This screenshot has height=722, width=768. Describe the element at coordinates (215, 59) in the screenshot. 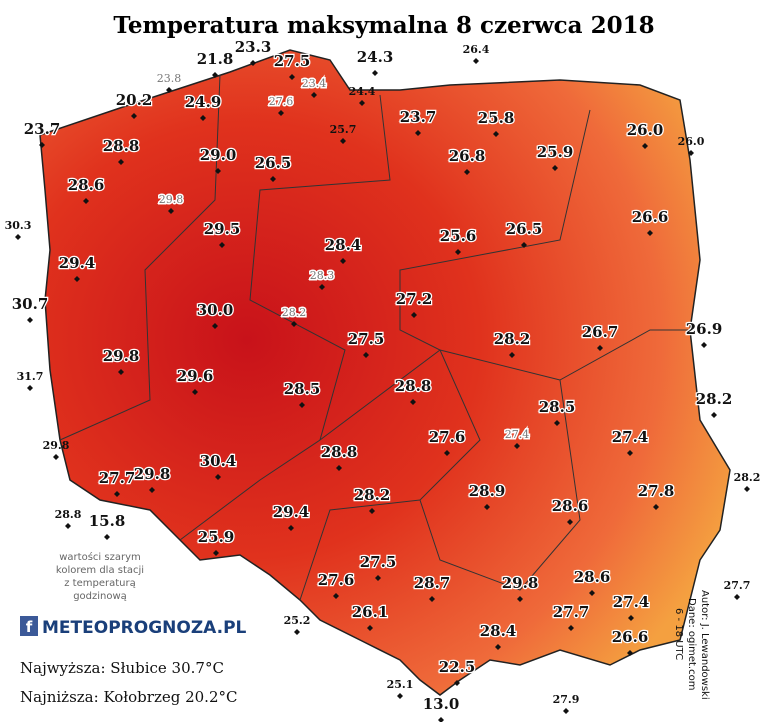

I see `station-value: 21.8` at that location.